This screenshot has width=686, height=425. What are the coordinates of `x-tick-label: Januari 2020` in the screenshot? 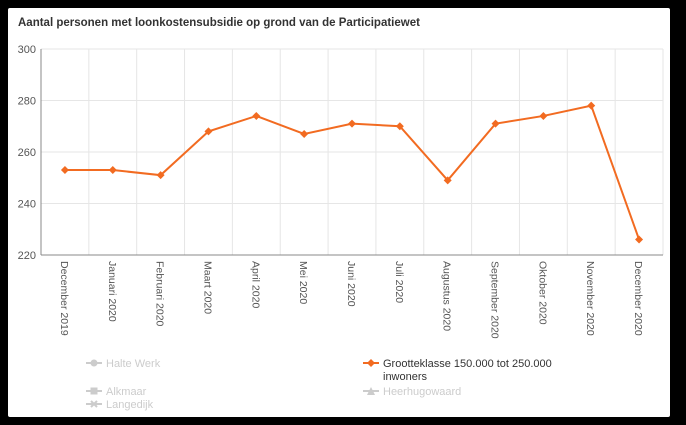 It's located at (112, 291).